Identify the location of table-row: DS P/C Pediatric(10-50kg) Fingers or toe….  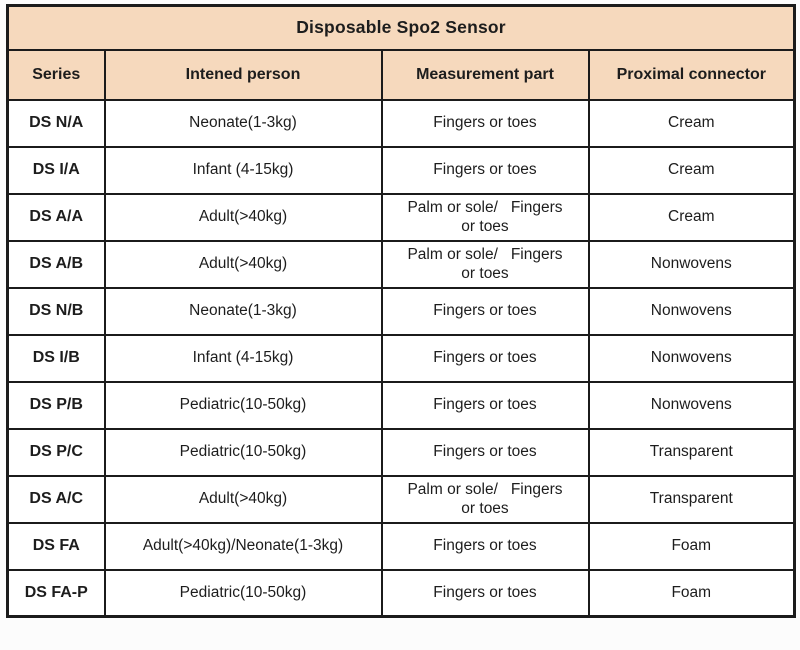
(401, 452).